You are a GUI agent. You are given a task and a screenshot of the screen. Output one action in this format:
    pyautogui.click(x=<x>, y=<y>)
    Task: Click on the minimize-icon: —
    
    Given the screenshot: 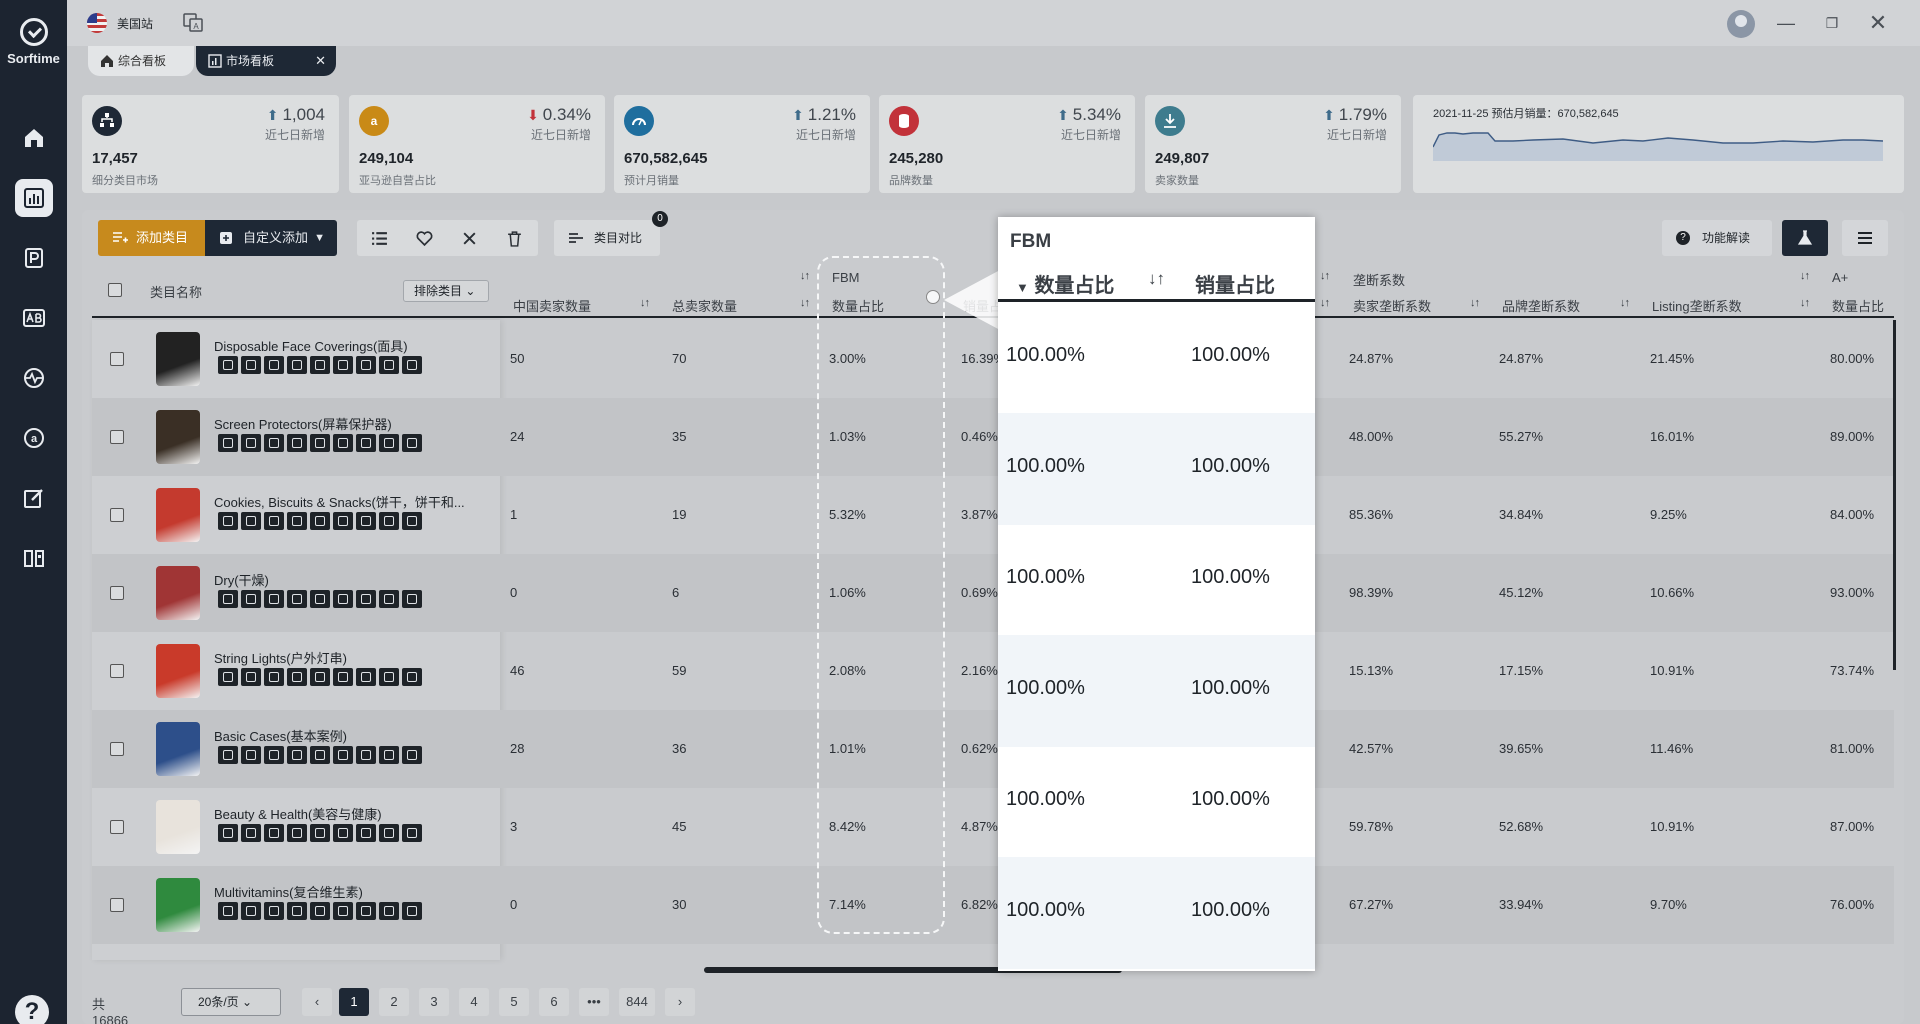 What is the action you would take?
    pyautogui.click(x=1786, y=23)
    